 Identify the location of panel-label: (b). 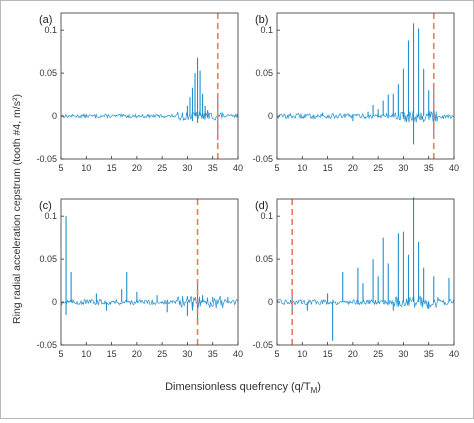
(261, 20).